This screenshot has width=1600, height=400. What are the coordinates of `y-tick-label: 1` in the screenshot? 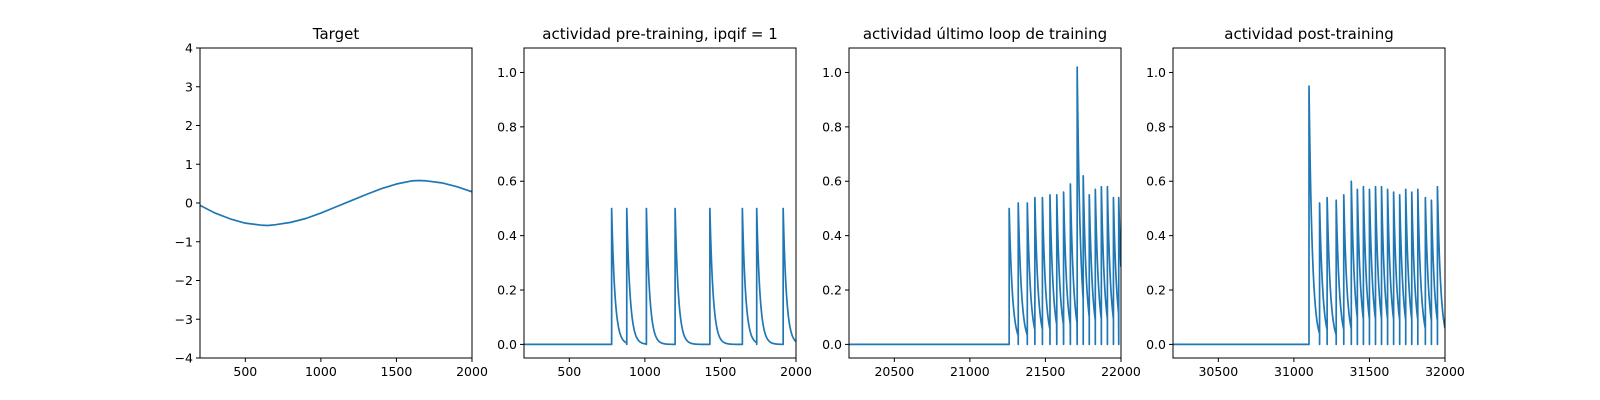 It's located at (189, 164).